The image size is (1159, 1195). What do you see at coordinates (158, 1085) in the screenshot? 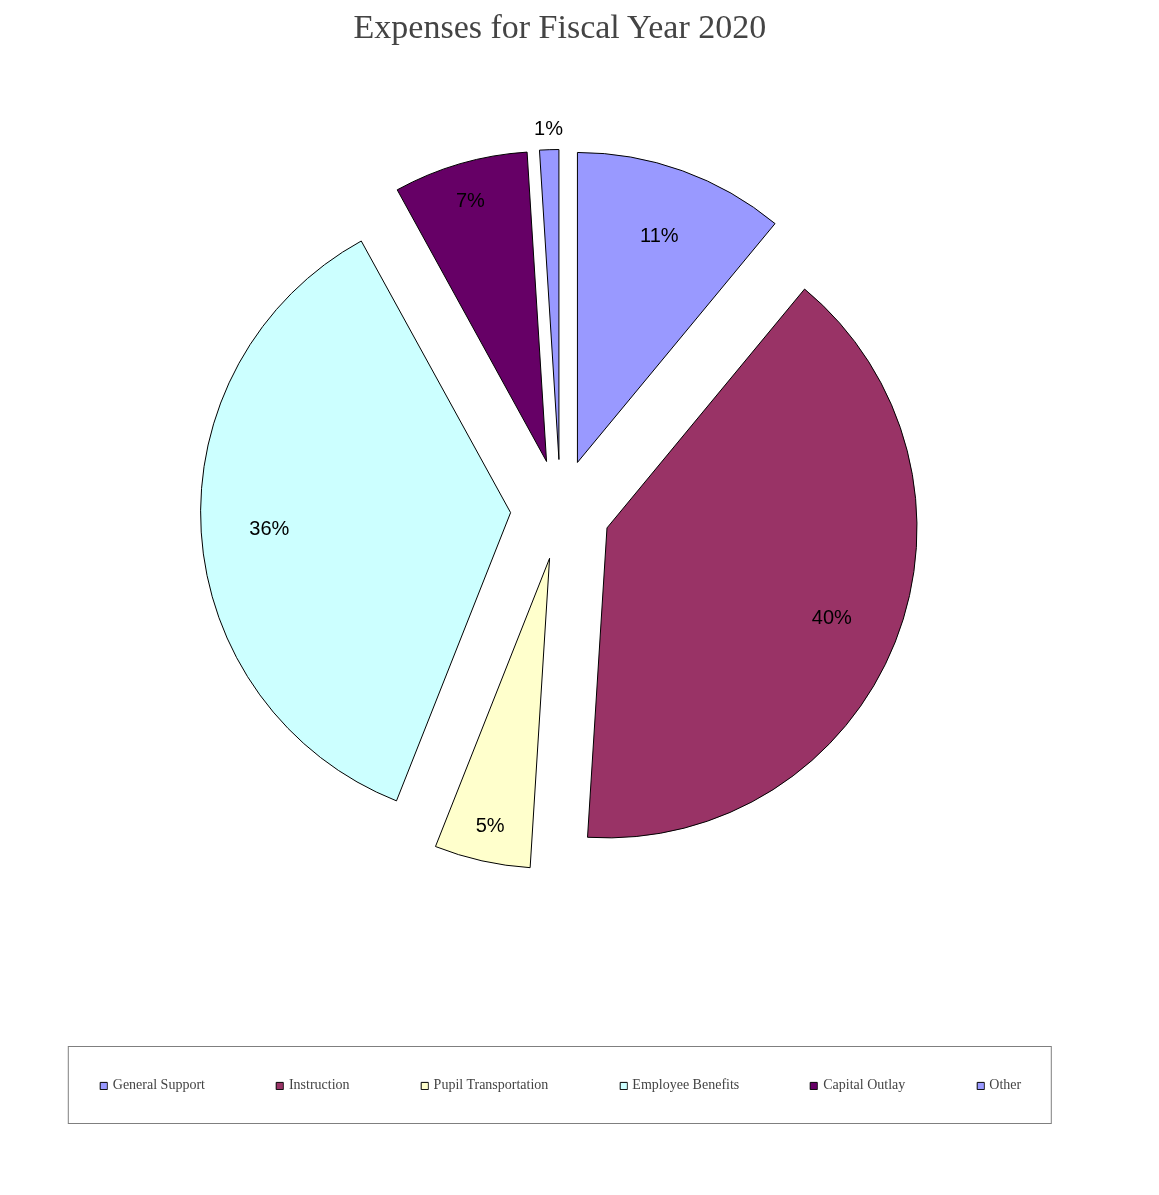
I see `legend-label: General Support` at bounding box center [158, 1085].